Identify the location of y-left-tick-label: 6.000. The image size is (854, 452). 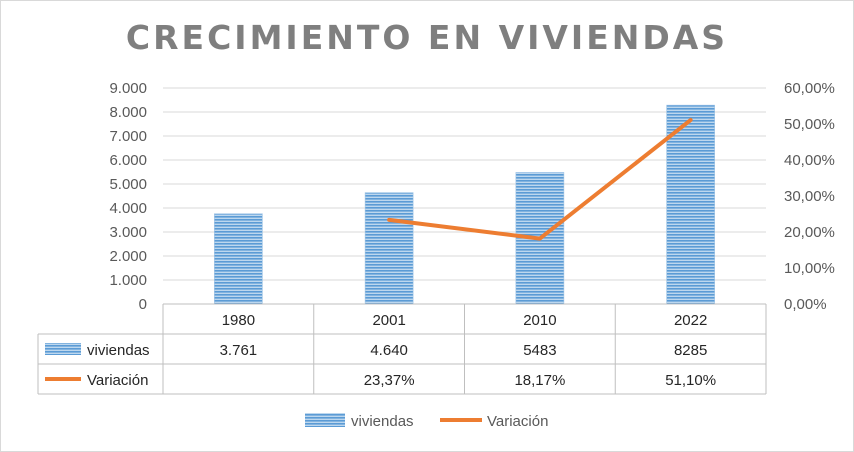
(128, 160).